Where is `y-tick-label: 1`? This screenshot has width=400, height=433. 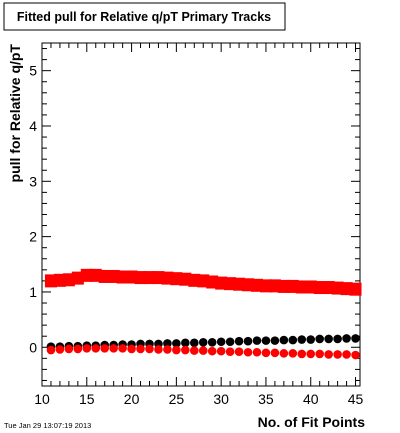
y-tick-label: 1 is located at coordinates (33, 292).